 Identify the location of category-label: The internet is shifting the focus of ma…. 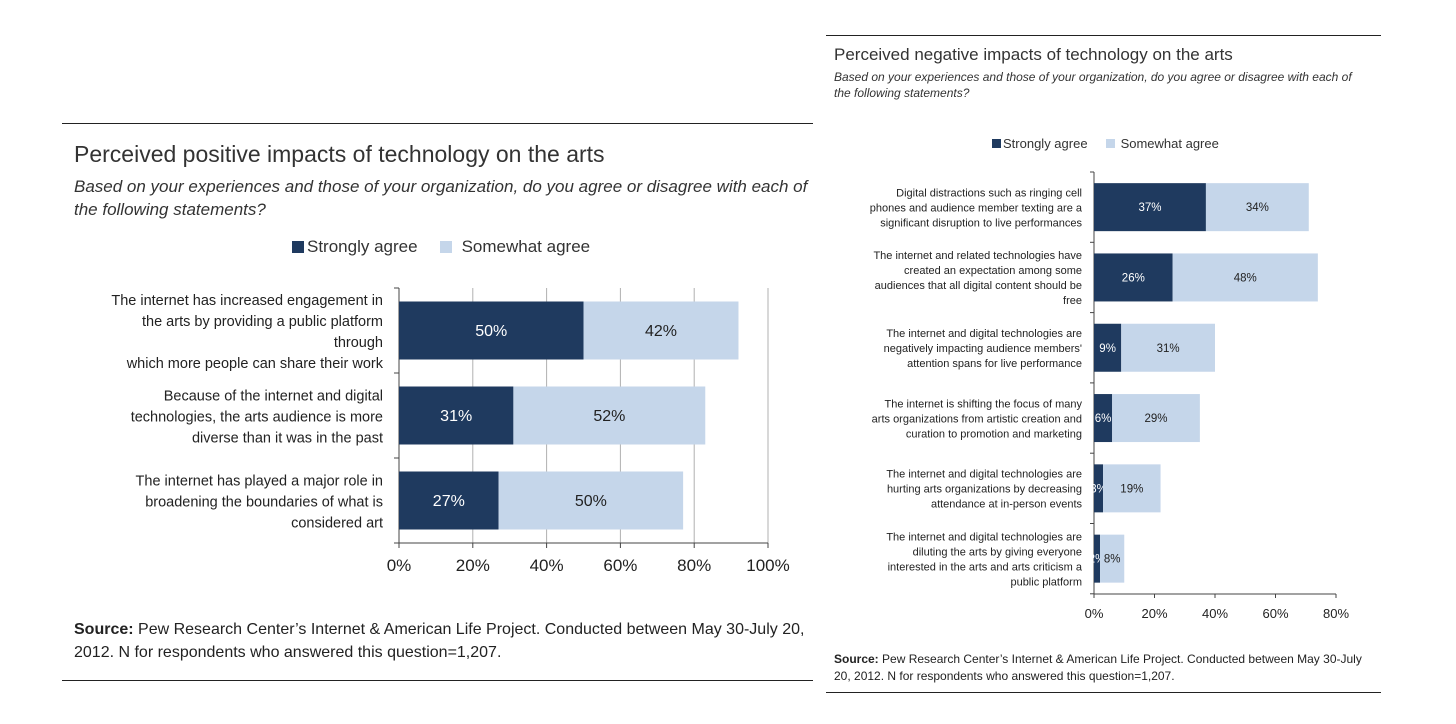
(977, 419).